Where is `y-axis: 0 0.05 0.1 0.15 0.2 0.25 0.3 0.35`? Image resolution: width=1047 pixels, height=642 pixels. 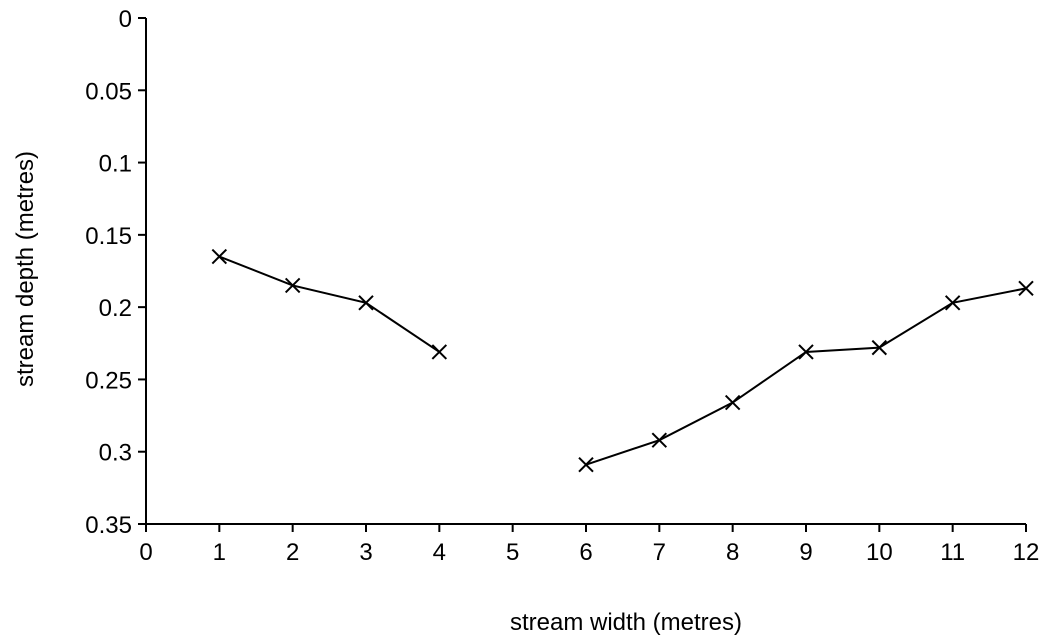 y-axis: 0 0.05 0.1 0.15 0.2 0.25 0.3 0.35 is located at coordinates (116, 272).